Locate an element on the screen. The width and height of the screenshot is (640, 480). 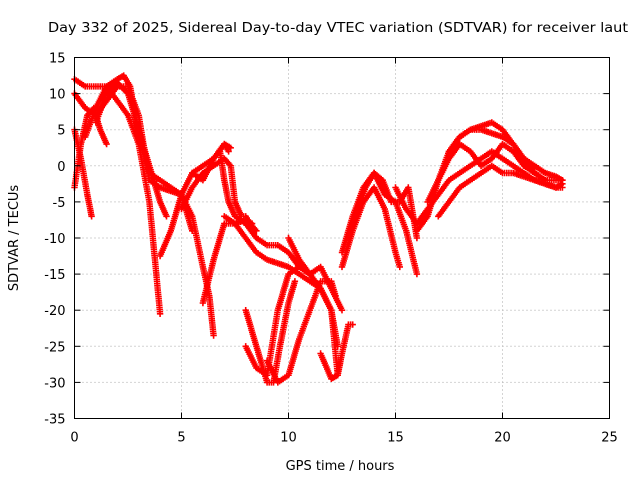
x-tick-label: 10 is located at coordinates (288, 438).